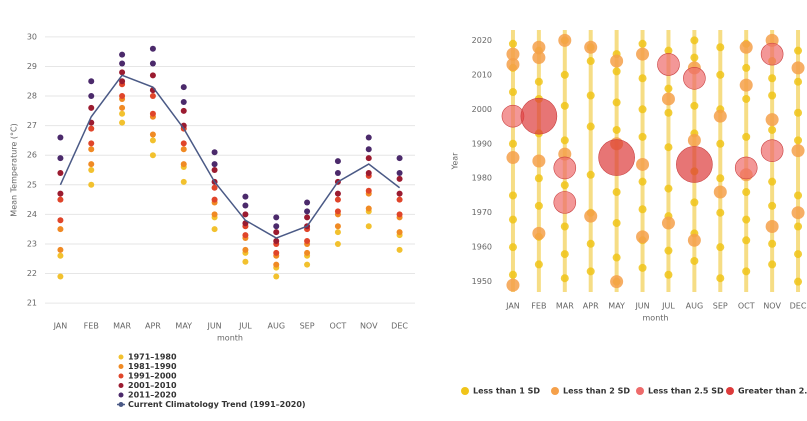 Image resolution: width=807 pixels, height=421 pixels. What do you see at coordinates (482, 281) in the screenshot?
I see `y-tick-label: 1950` at bounding box center [482, 281].